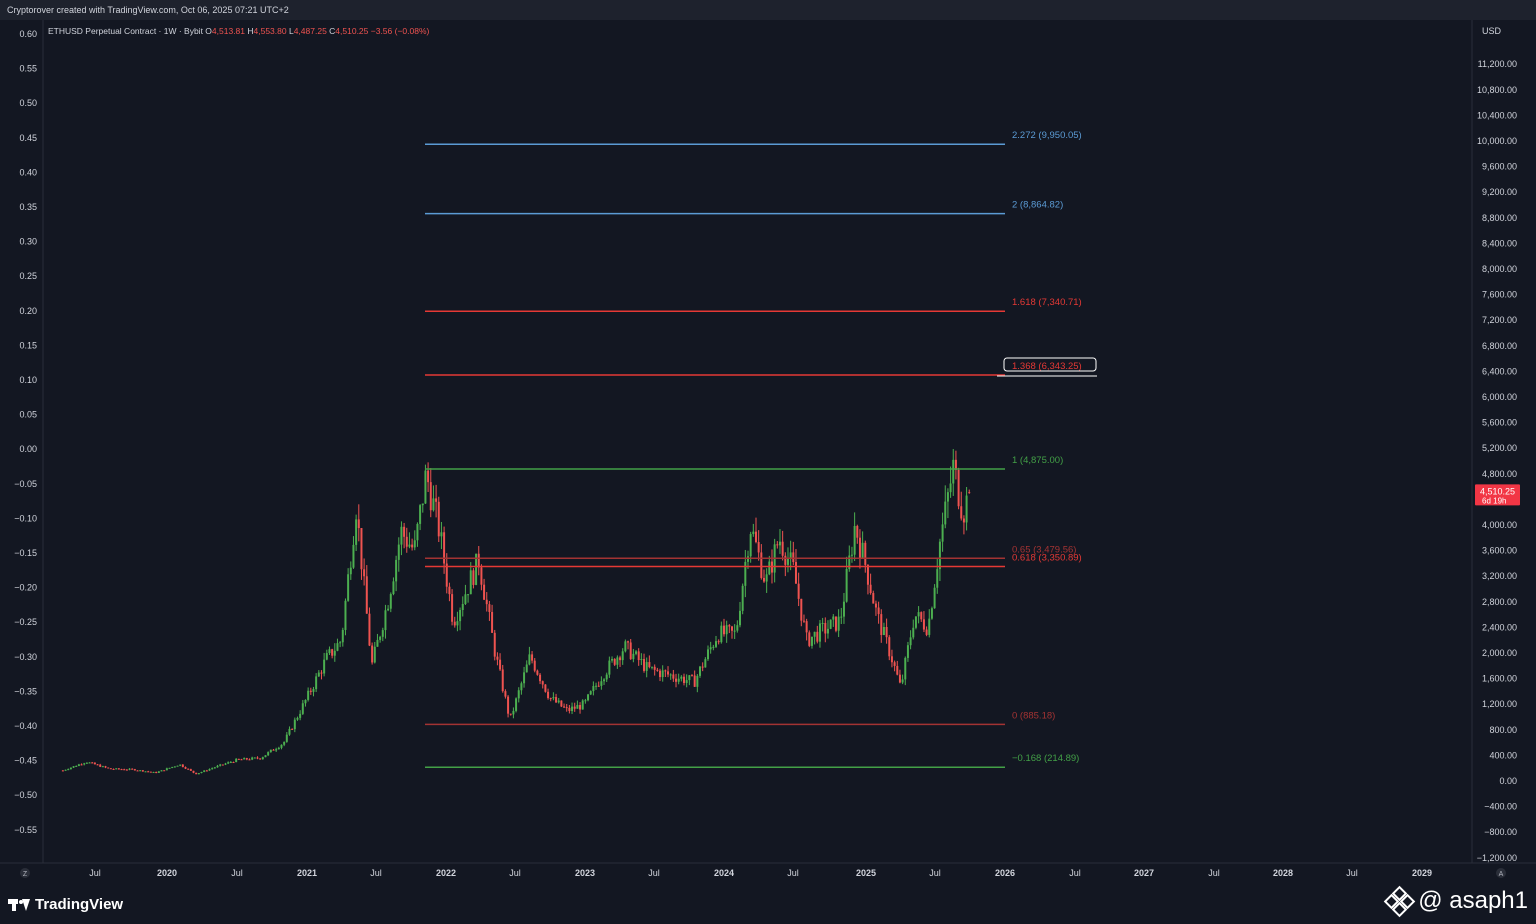 The width and height of the screenshot is (1536, 924). What do you see at coordinates (79, 904) in the screenshot?
I see `tradingview-brand-text: TradingView` at bounding box center [79, 904].